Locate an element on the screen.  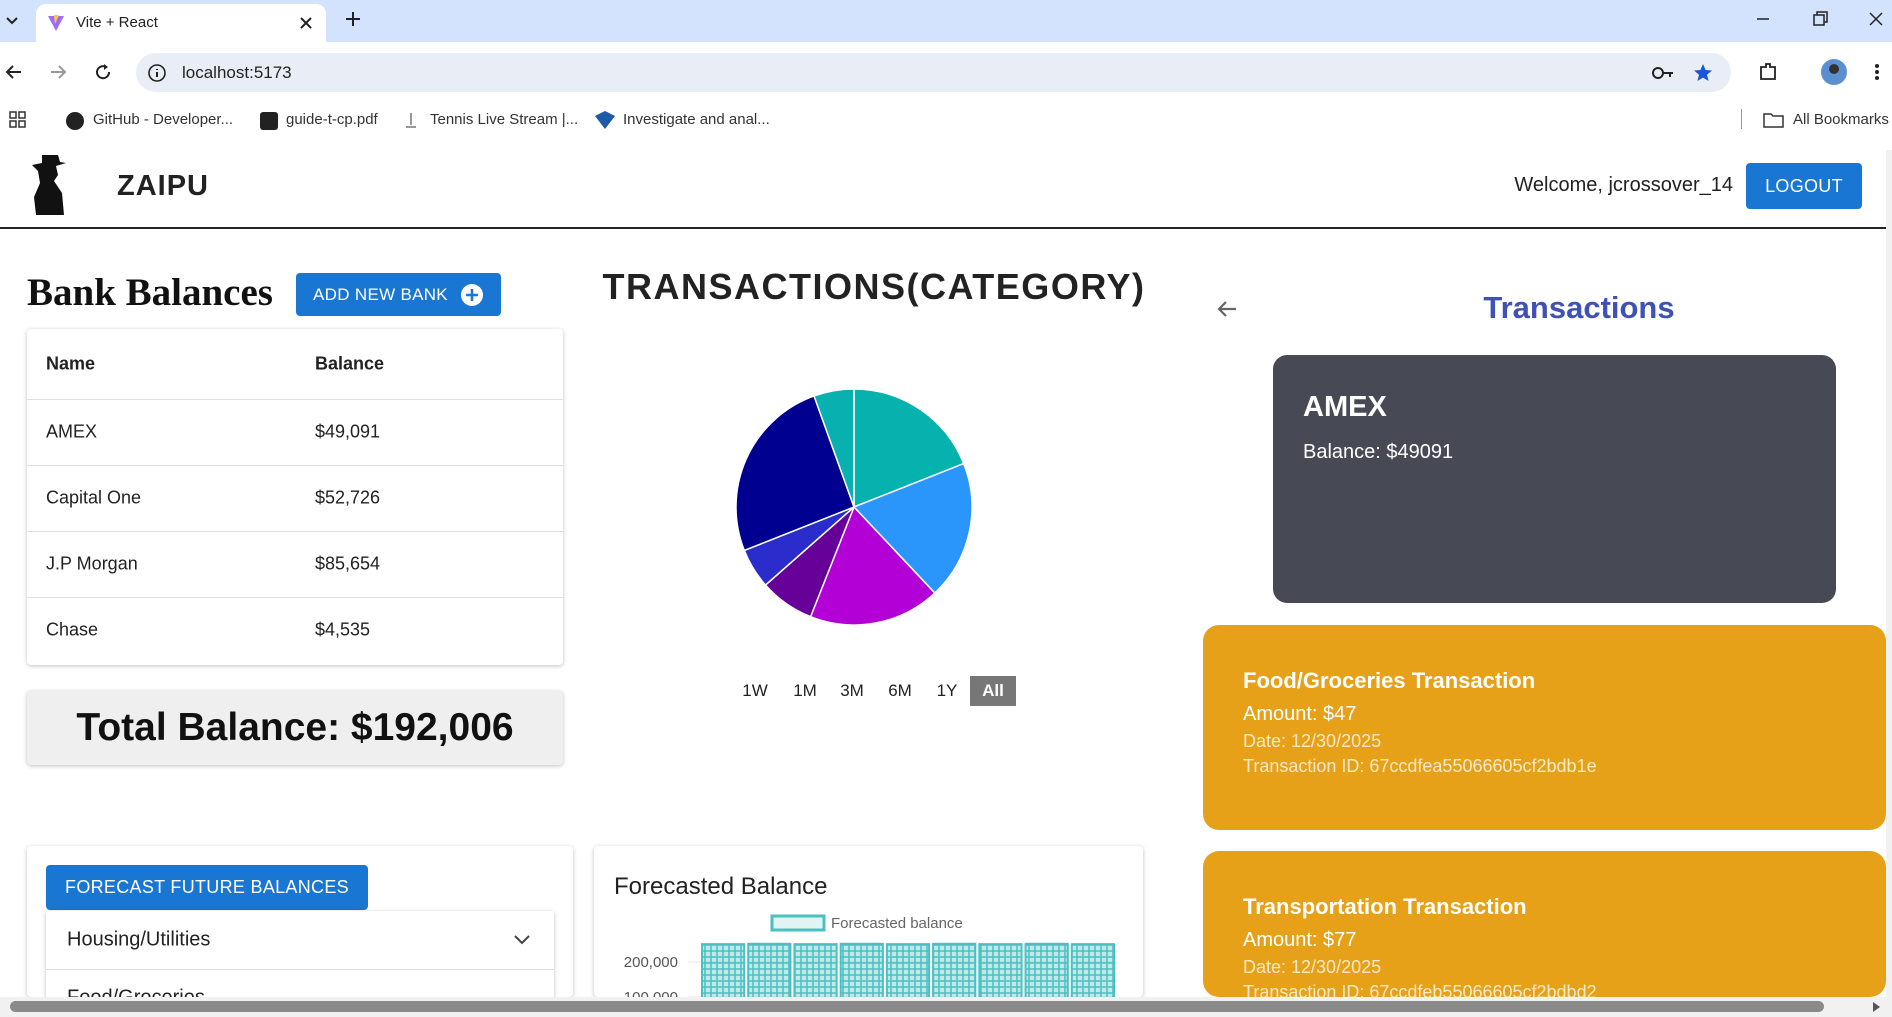
forward is located at coordinates (58, 72).